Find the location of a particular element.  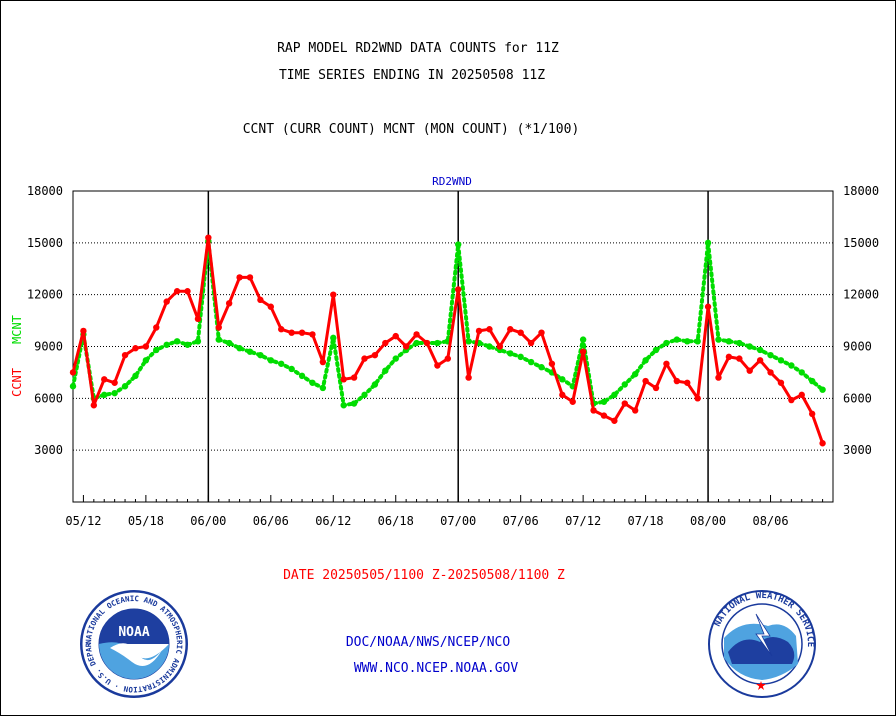

noaa-logo-text: NOAA is located at coordinates (133, 632).